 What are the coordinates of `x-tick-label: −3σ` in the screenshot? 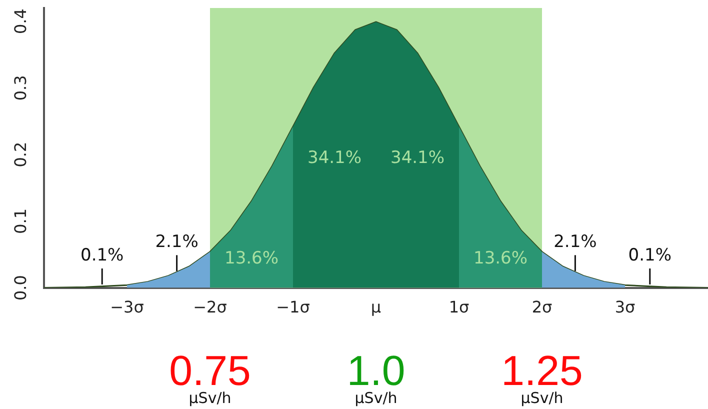 It's located at (127, 307).